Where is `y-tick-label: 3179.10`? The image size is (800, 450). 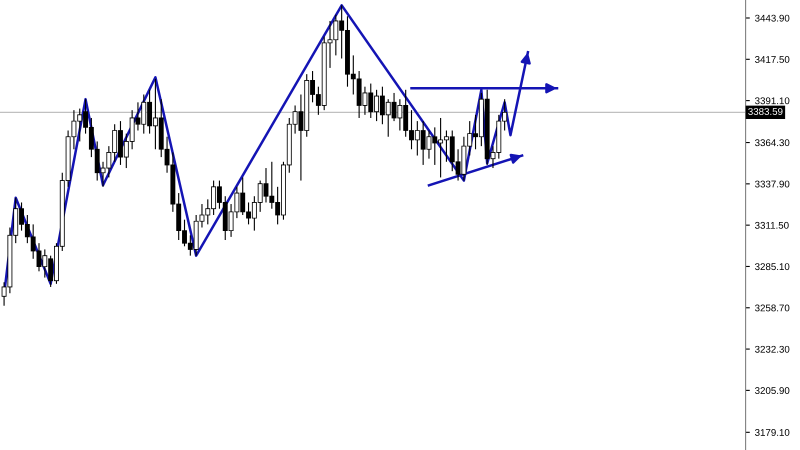
y-tick-label: 3179.10 is located at coordinates (772, 432).